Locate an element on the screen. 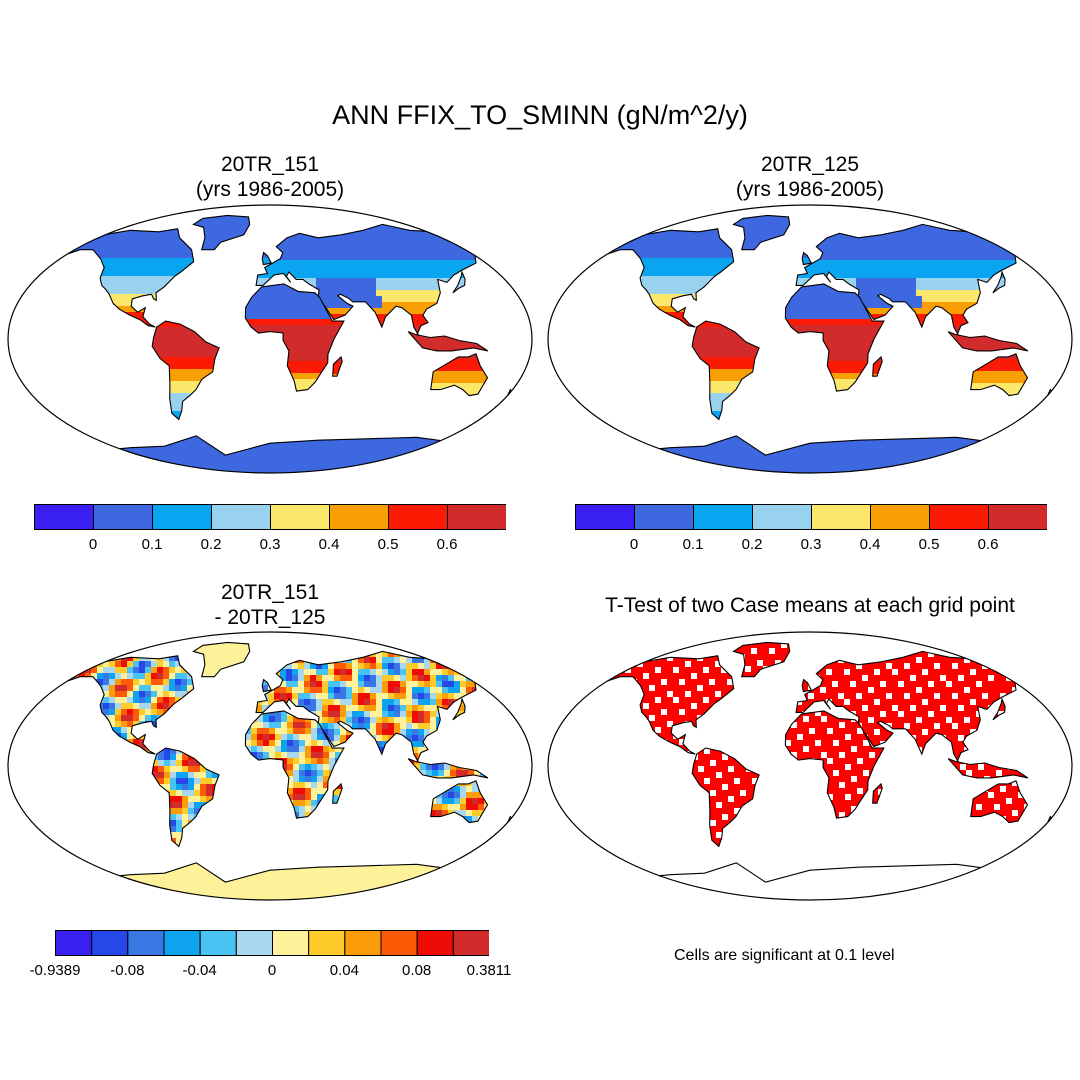  panel-title-line2: (yrs 1986-2005) is located at coordinates (810, 189).